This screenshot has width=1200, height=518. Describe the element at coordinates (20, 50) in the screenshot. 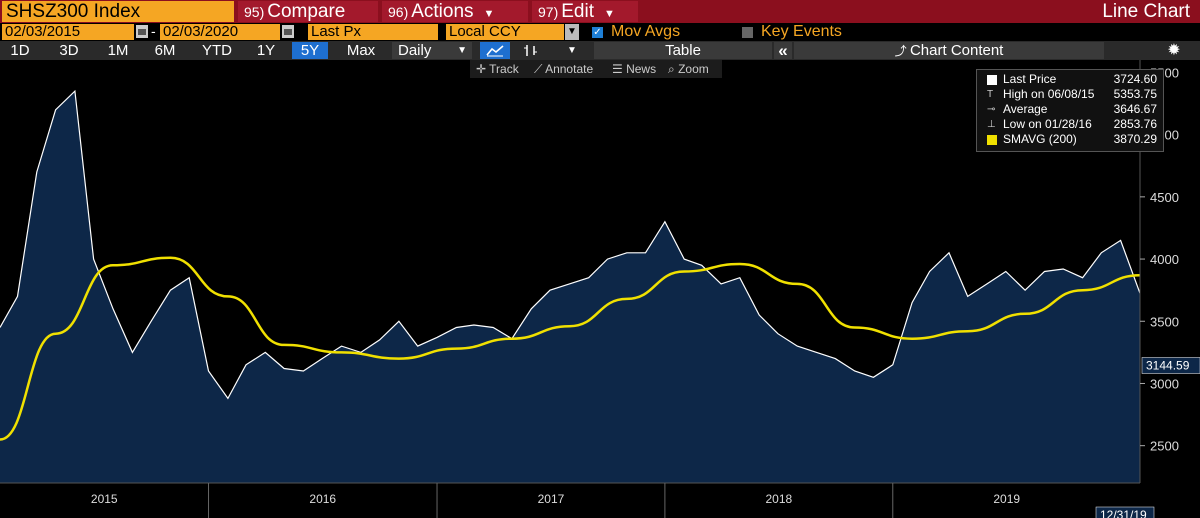

I see `range-1d-button: 1D` at that location.